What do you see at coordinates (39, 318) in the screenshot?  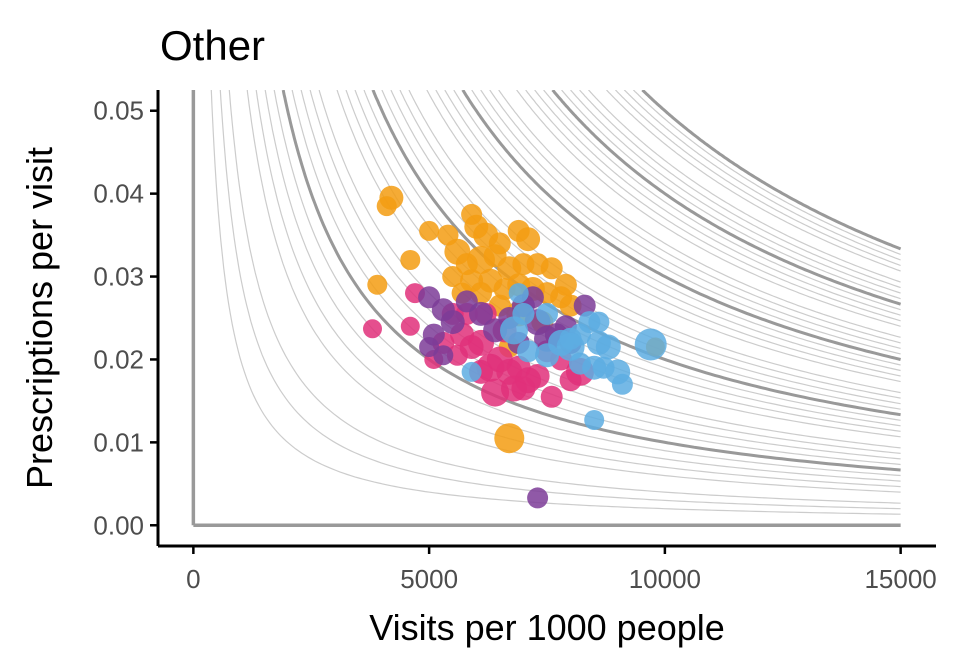 I see `y-axis-title: Prescriptions per visit` at bounding box center [39, 318].